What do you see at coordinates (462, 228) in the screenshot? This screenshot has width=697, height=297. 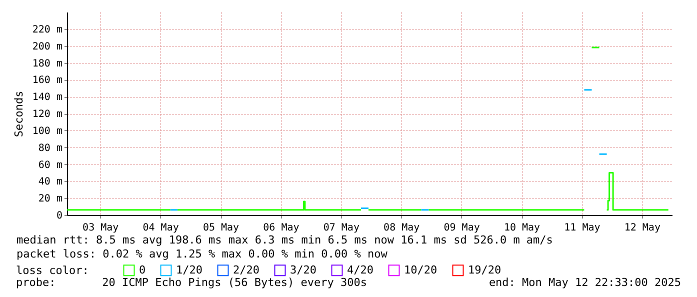 I see `x-tick-label: 09 May` at bounding box center [462, 228].